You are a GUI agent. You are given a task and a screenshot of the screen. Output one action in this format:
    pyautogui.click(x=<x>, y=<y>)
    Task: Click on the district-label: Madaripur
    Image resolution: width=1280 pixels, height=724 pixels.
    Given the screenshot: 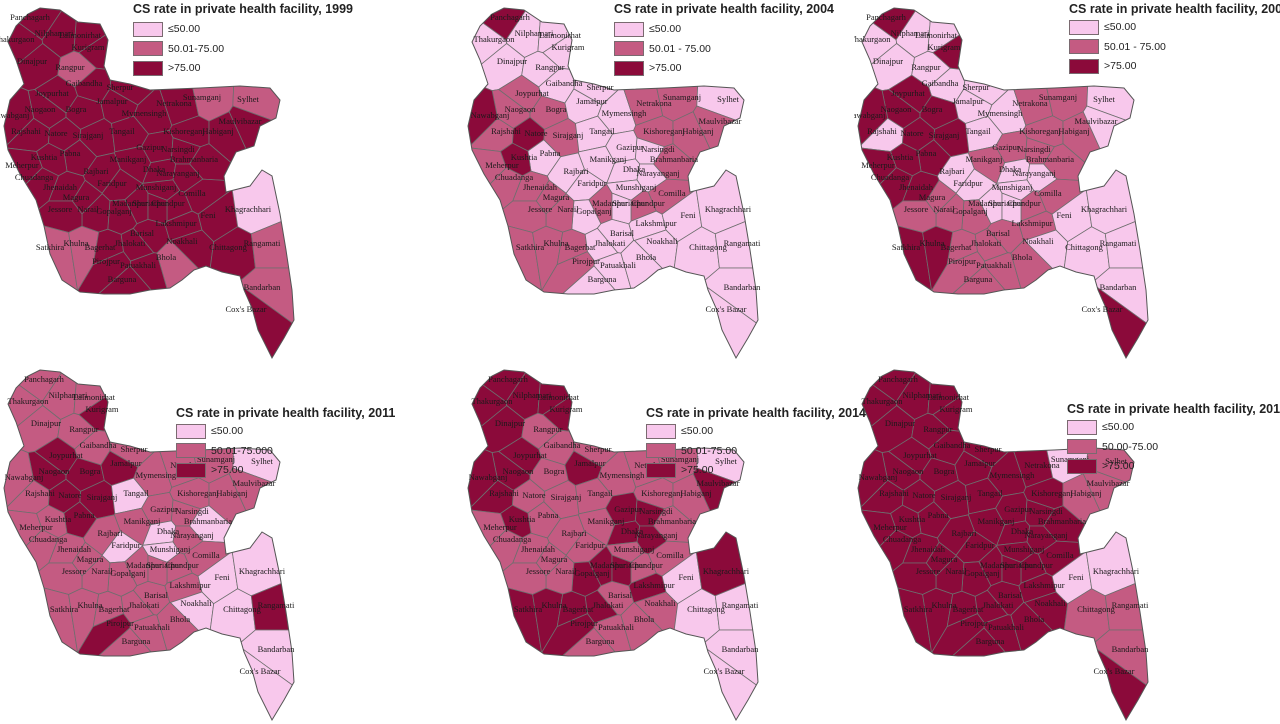 What is the action you would take?
    pyautogui.click(x=130, y=203)
    